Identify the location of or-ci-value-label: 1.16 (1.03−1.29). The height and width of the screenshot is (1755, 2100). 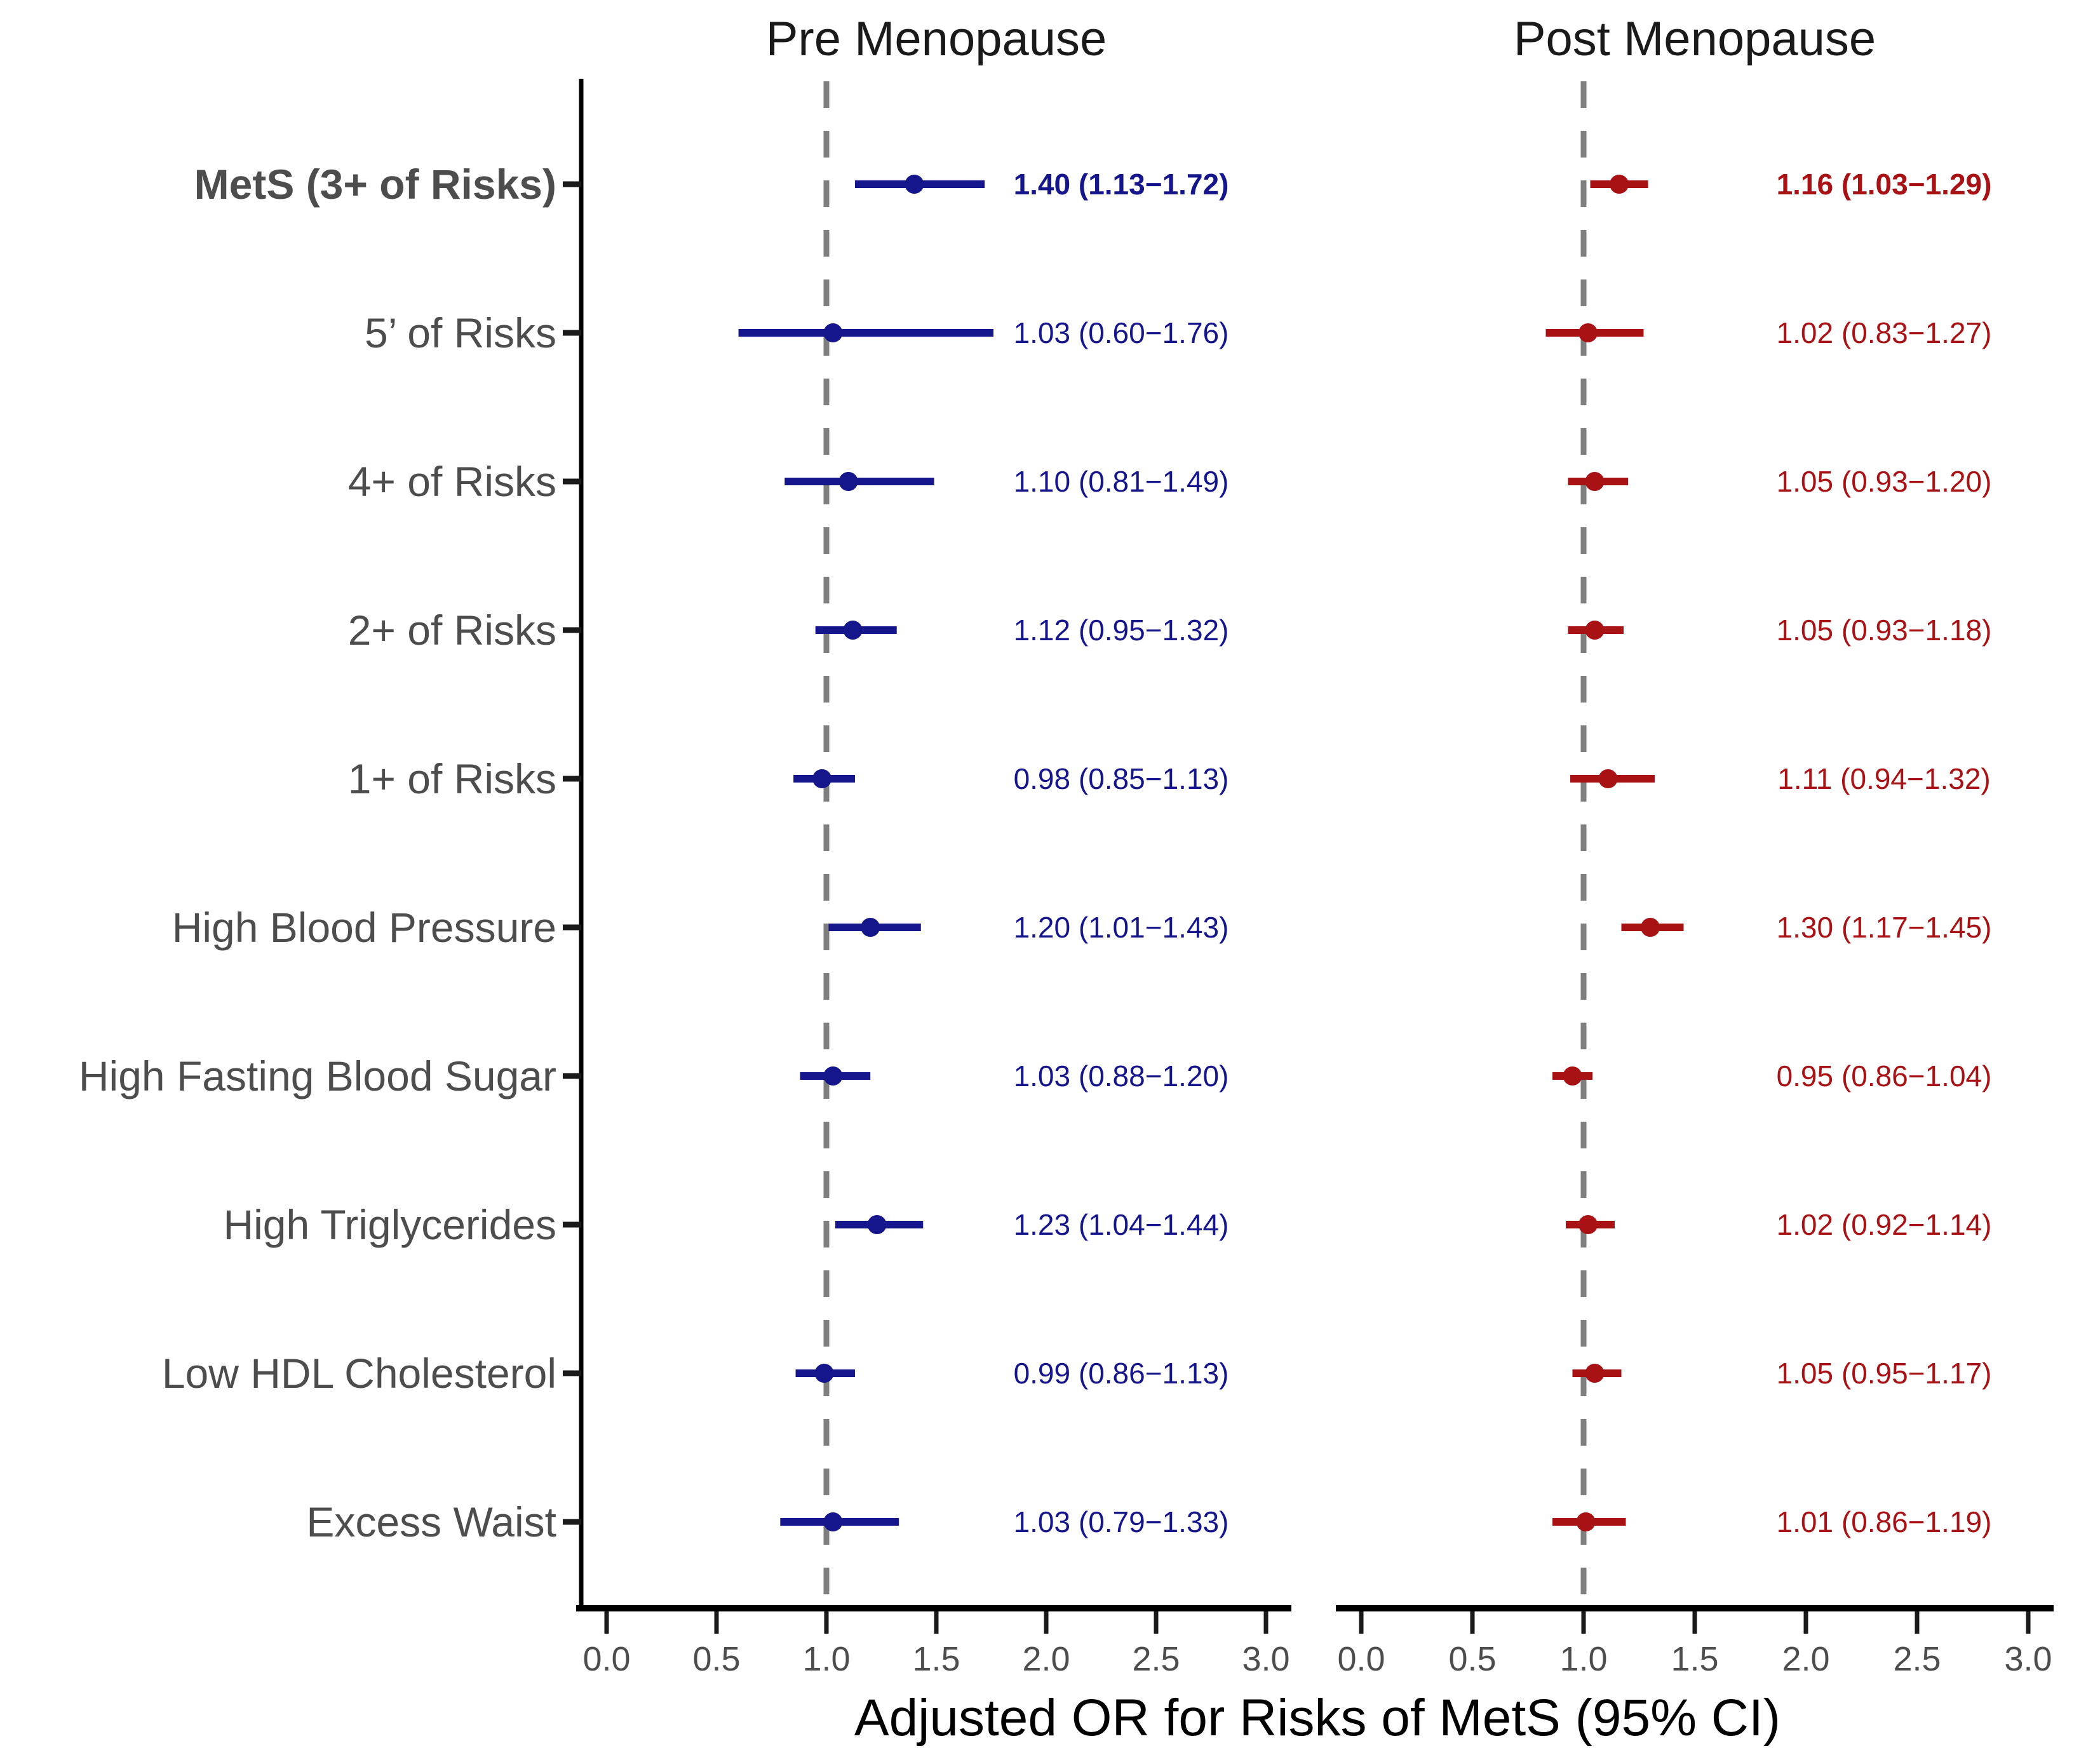
(1884, 184).